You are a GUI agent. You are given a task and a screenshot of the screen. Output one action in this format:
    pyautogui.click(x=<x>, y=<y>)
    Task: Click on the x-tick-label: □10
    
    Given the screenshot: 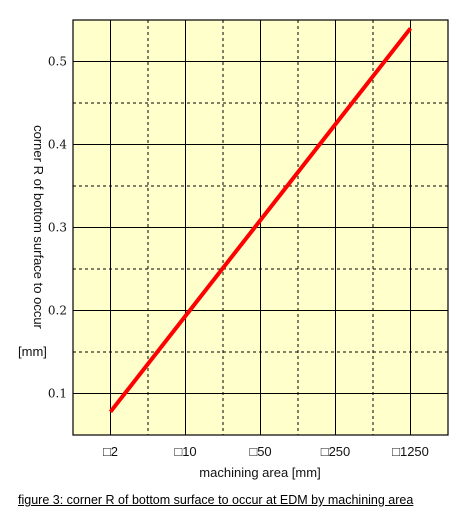 What is the action you would take?
    pyautogui.click(x=185, y=451)
    